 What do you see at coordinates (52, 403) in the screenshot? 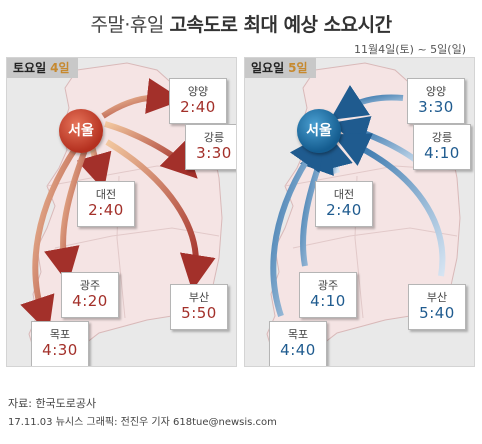
I see `source-note: 자료: 한국도로공사` at bounding box center [52, 403].